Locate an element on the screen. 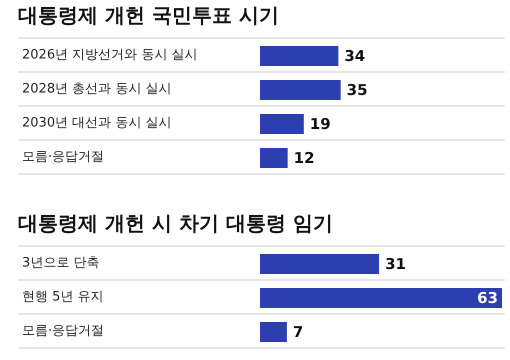 The width and height of the screenshot is (510, 360). chart-title: 대통령제 개헌 국민투표 시기 is located at coordinates (148, 15).